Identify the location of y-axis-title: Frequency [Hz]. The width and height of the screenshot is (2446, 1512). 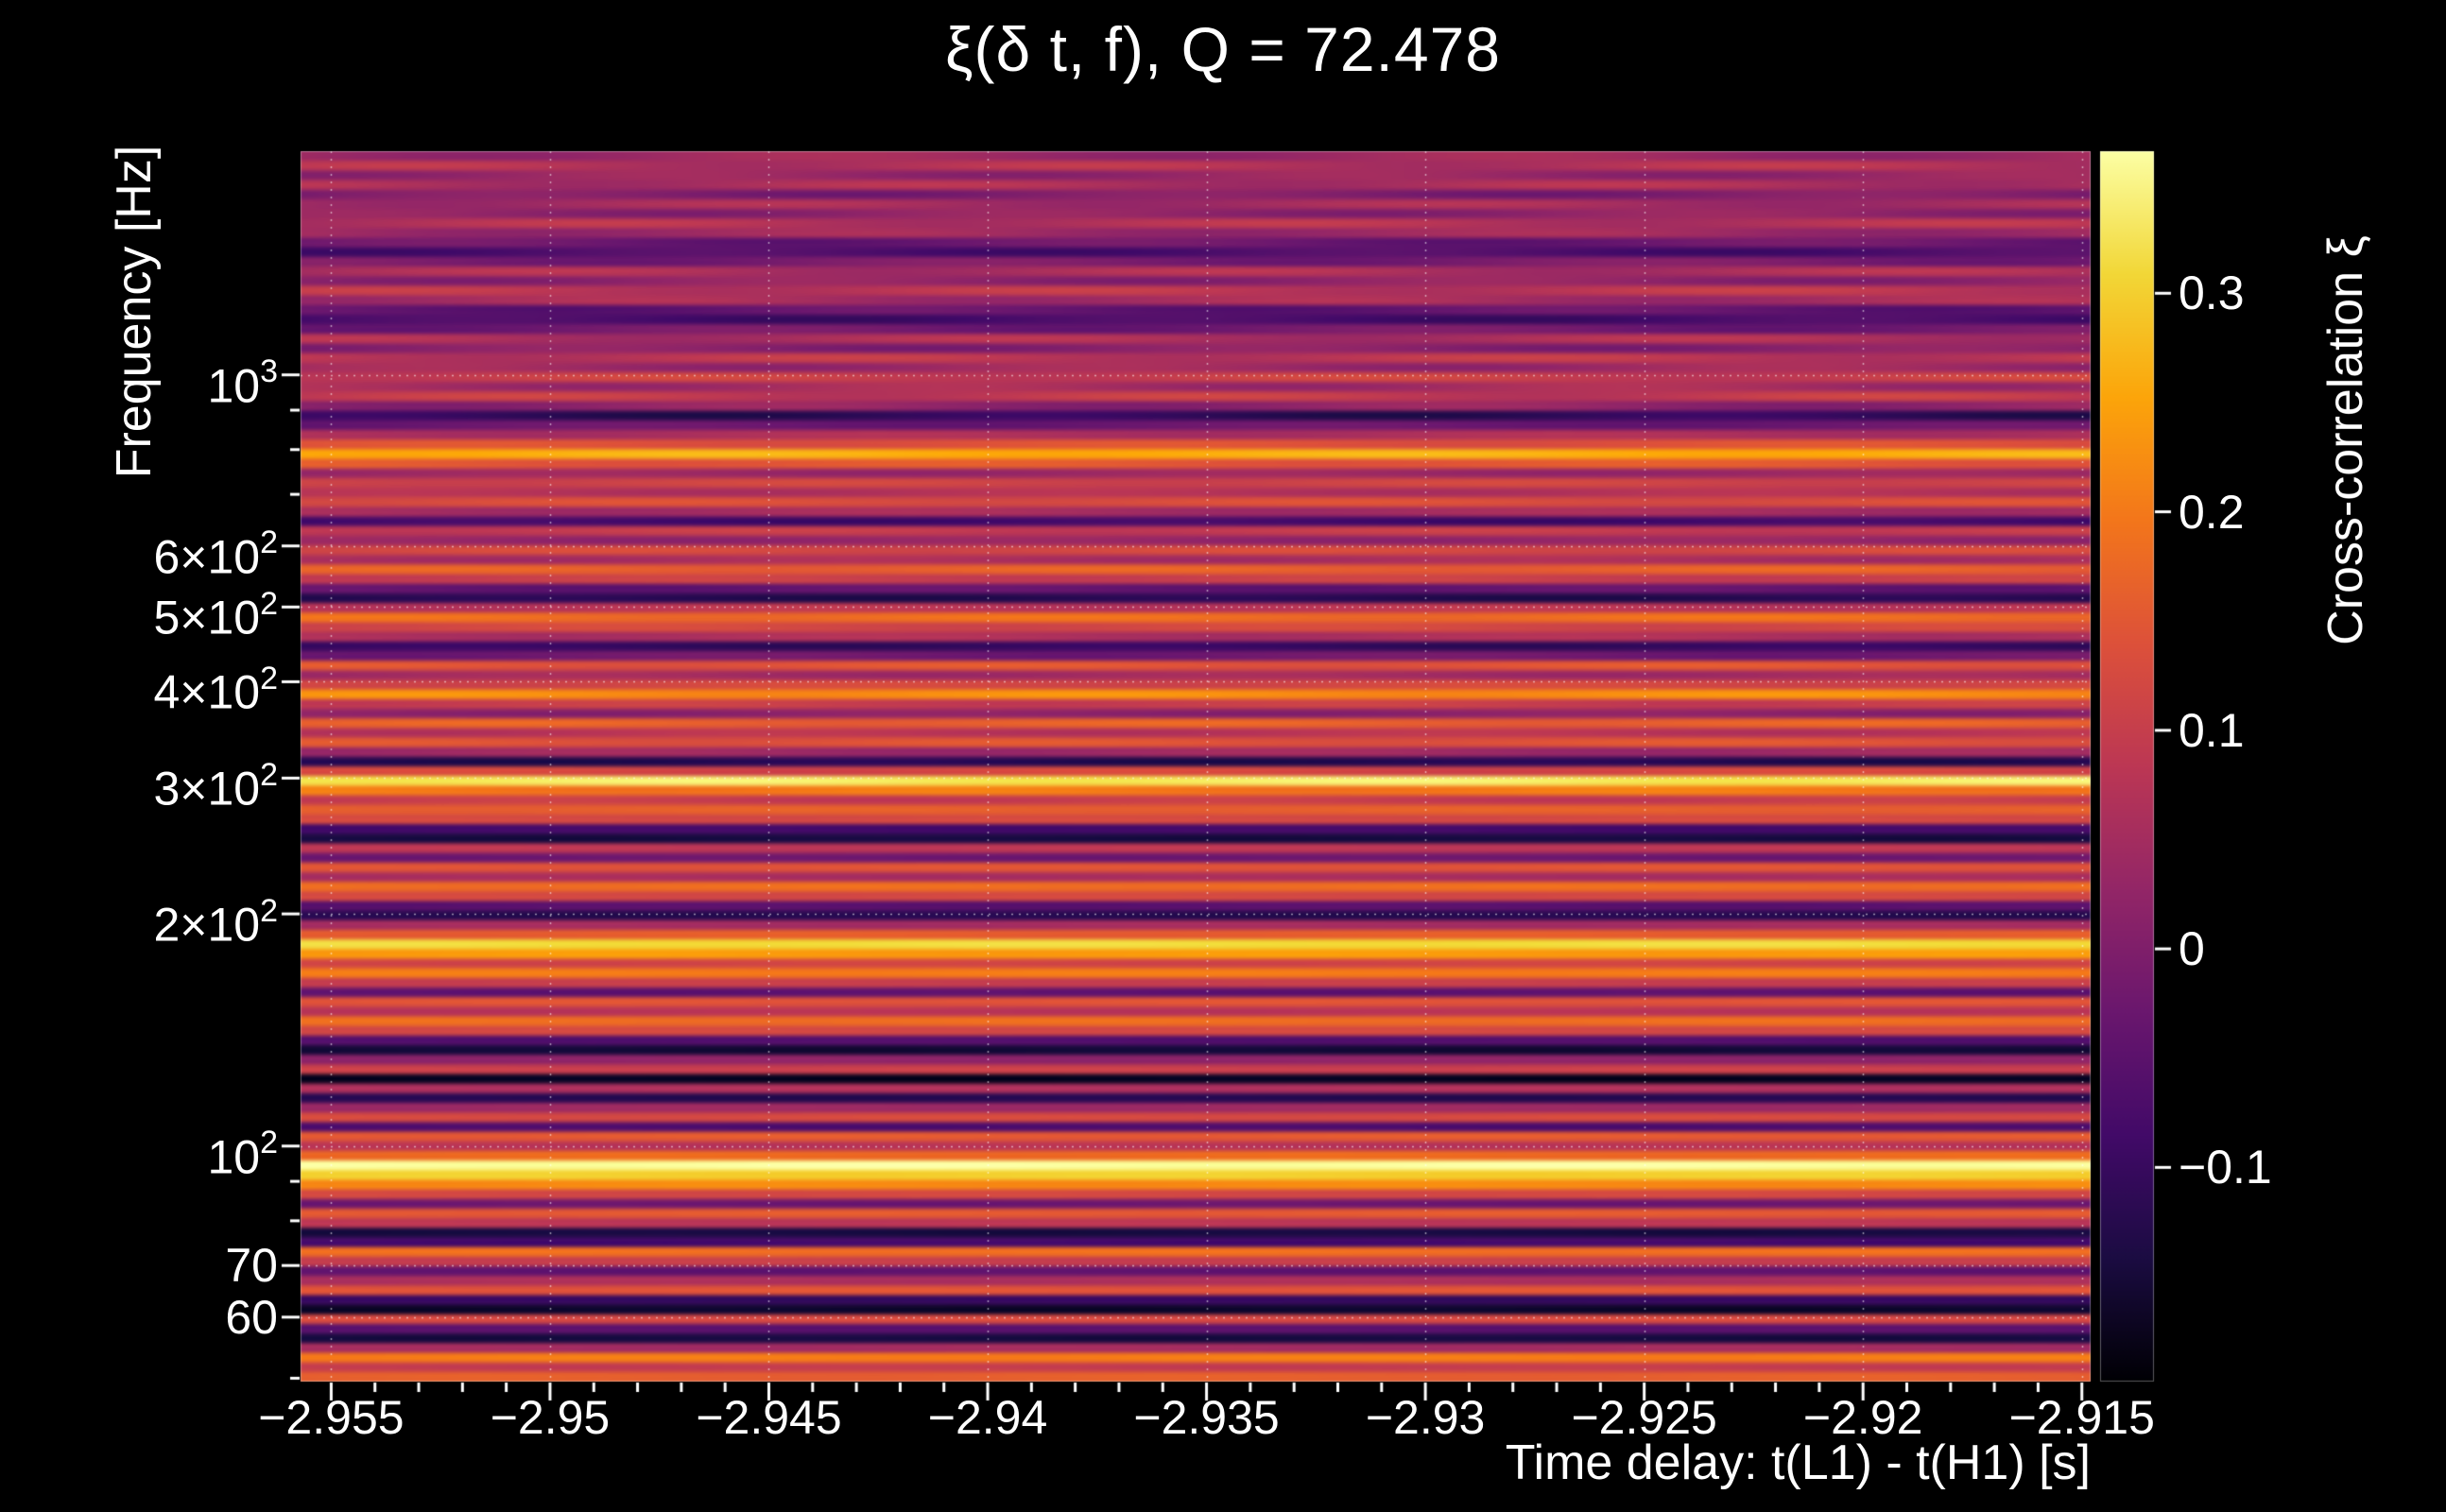
(135, 312).